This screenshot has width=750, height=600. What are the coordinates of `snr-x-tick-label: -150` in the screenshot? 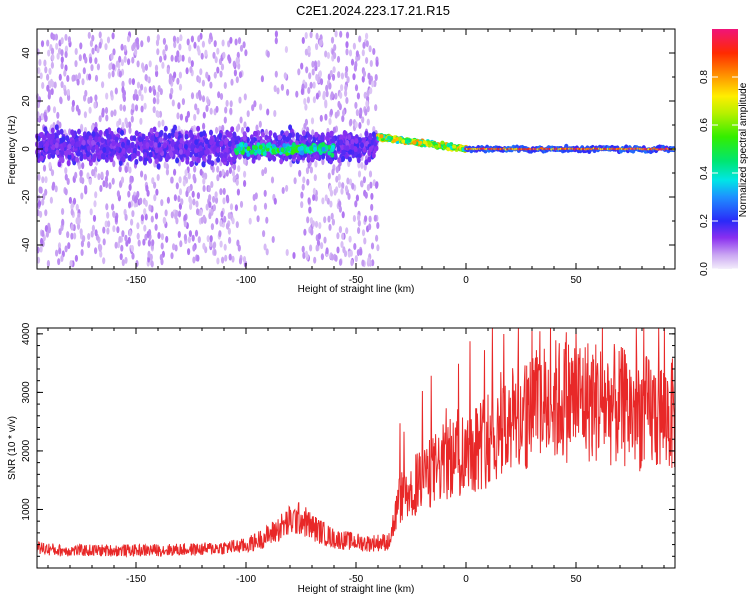 It's located at (136, 579).